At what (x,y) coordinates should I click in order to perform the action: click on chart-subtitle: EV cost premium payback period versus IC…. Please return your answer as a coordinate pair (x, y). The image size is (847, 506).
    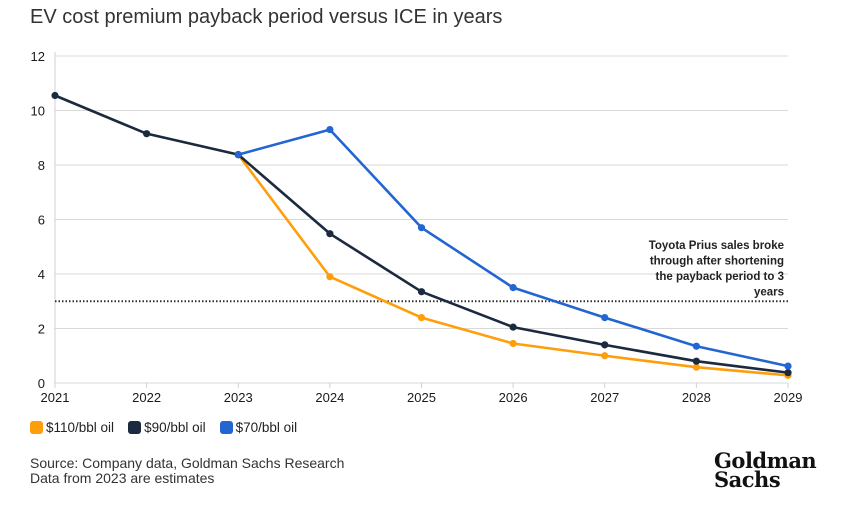
    Looking at the image, I should click on (266, 17).